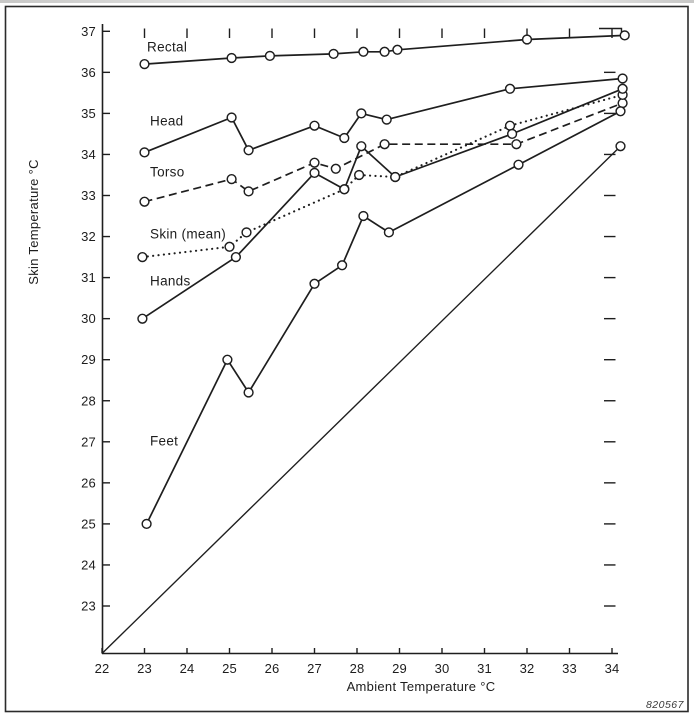  Describe the element at coordinates (187, 668) in the screenshot. I see `x-tick-label: 24` at that location.